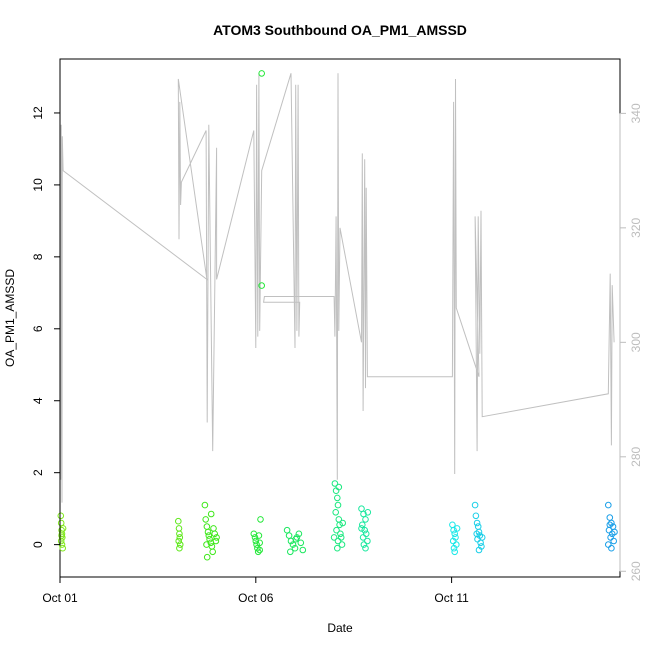  I want to click on y2-tick-label: 260, so click(636, 571).